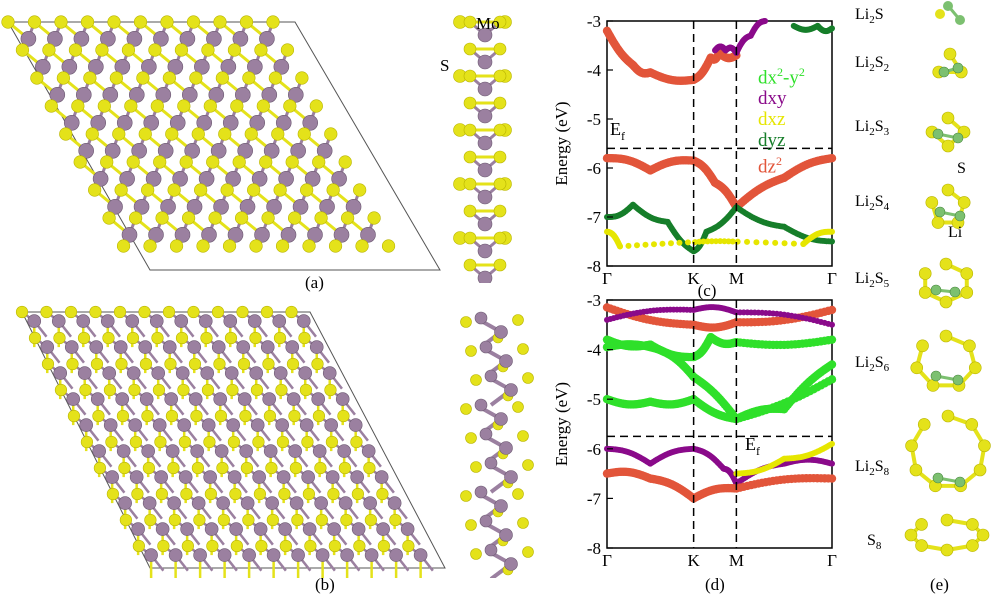 Image resolution: width=996 pixels, height=596 pixels. What do you see at coordinates (719, 424) in the screenshot?
I see `plot-frame` at bounding box center [719, 424].